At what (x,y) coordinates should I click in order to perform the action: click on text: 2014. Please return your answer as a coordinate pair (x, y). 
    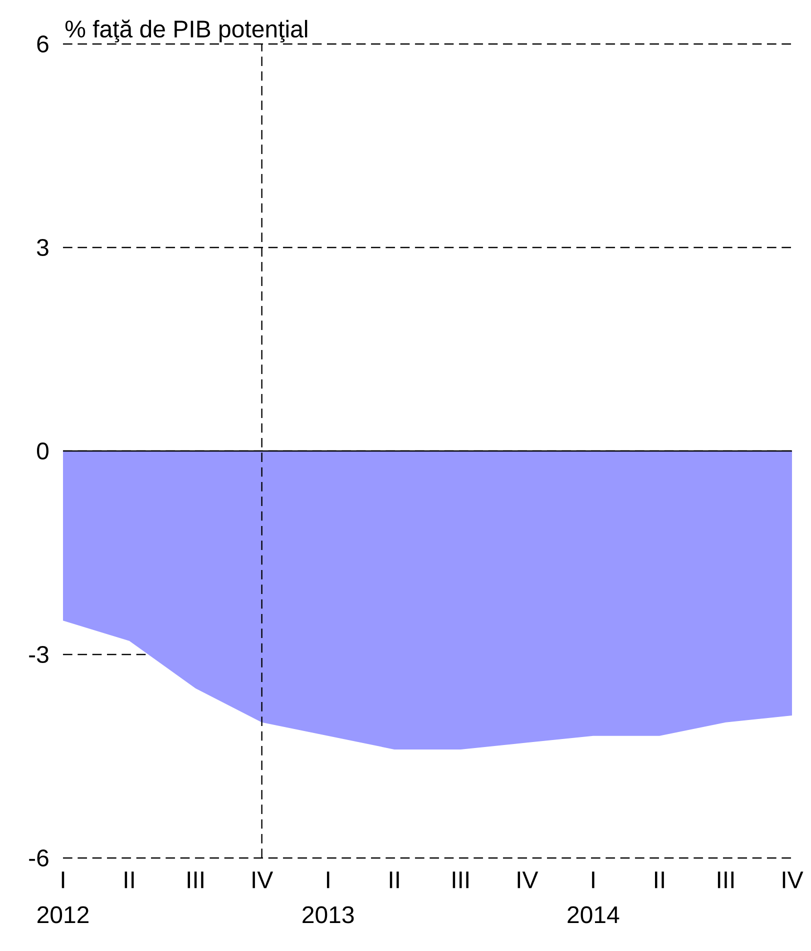
    Looking at the image, I should click on (594, 915).